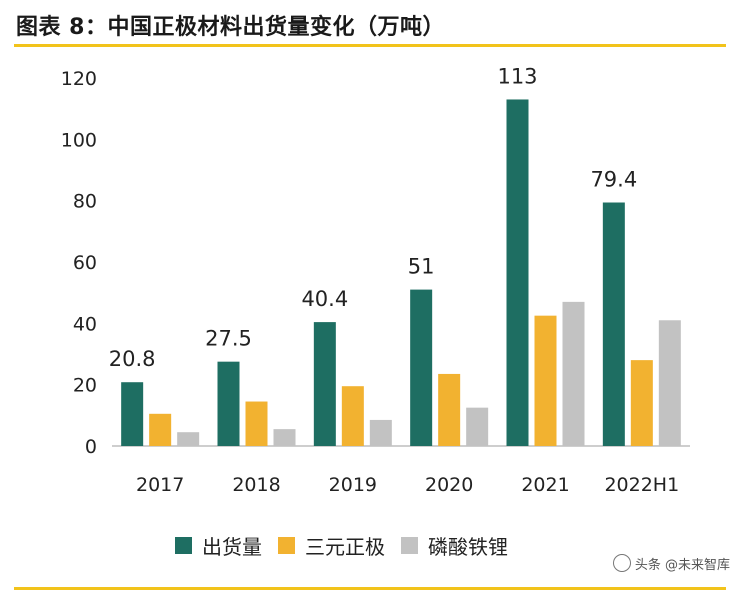 The height and width of the screenshot is (595, 740). I want to click on watermark-text: 头条 @未来智库, so click(682, 565).